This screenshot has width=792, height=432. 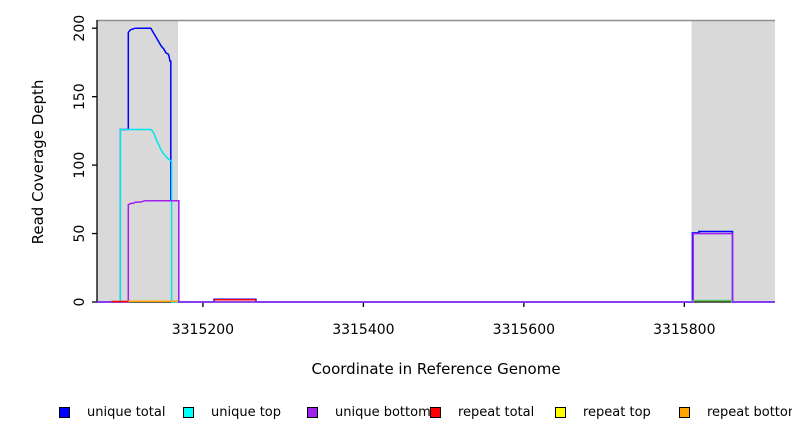 What do you see at coordinates (617, 412) in the screenshot?
I see `legend-item-label: repeat top` at bounding box center [617, 412].